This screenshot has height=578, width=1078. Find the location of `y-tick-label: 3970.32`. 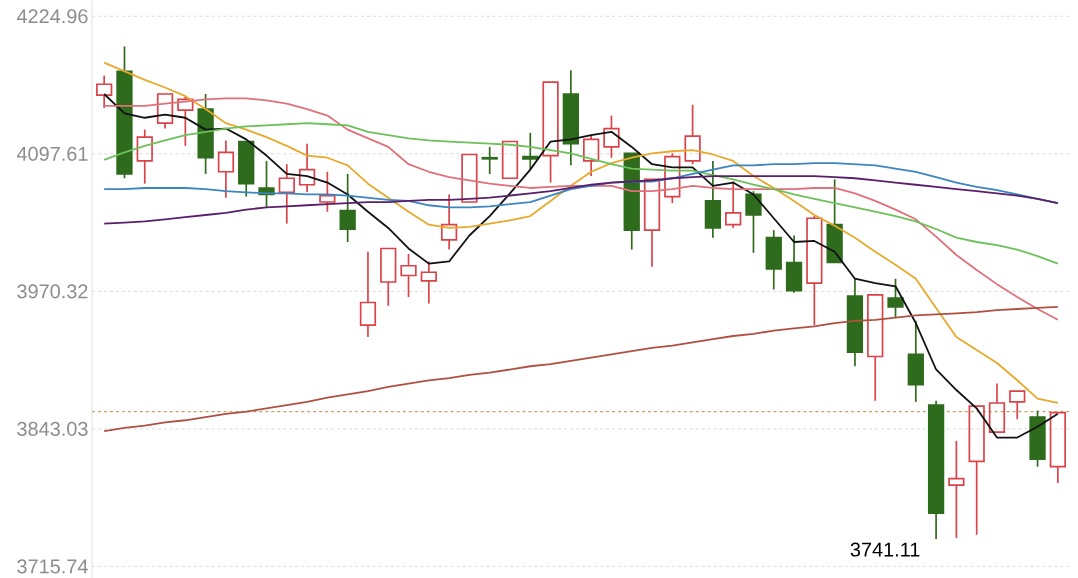

y-tick-label: 3970.32 is located at coordinates (52, 291).